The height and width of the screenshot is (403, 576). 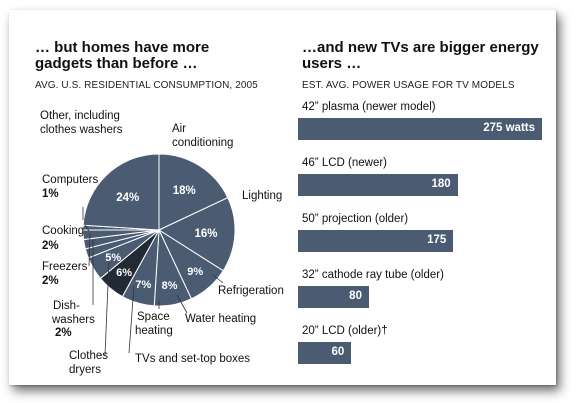 I want to click on pie-category-label-other: clothes washers, so click(x=81, y=130).